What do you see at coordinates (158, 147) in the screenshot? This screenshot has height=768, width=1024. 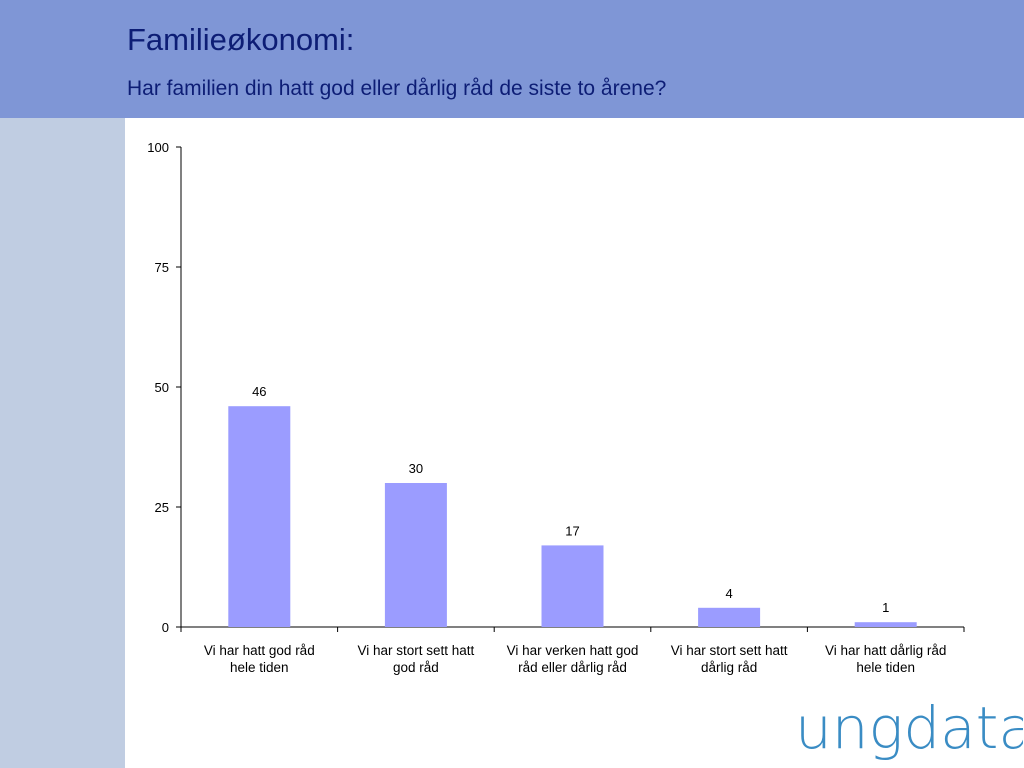 I see `y-tick-label: 100` at bounding box center [158, 147].